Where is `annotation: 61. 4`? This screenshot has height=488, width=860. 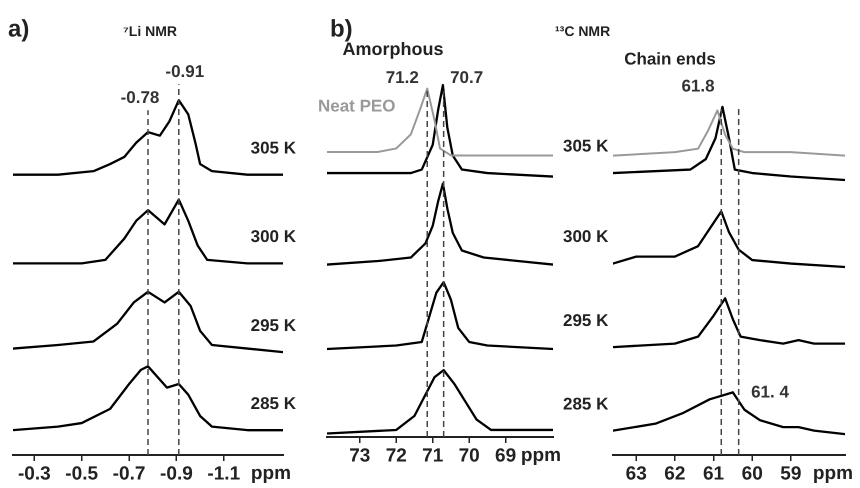 annotation: 61. 4 is located at coordinates (770, 392).